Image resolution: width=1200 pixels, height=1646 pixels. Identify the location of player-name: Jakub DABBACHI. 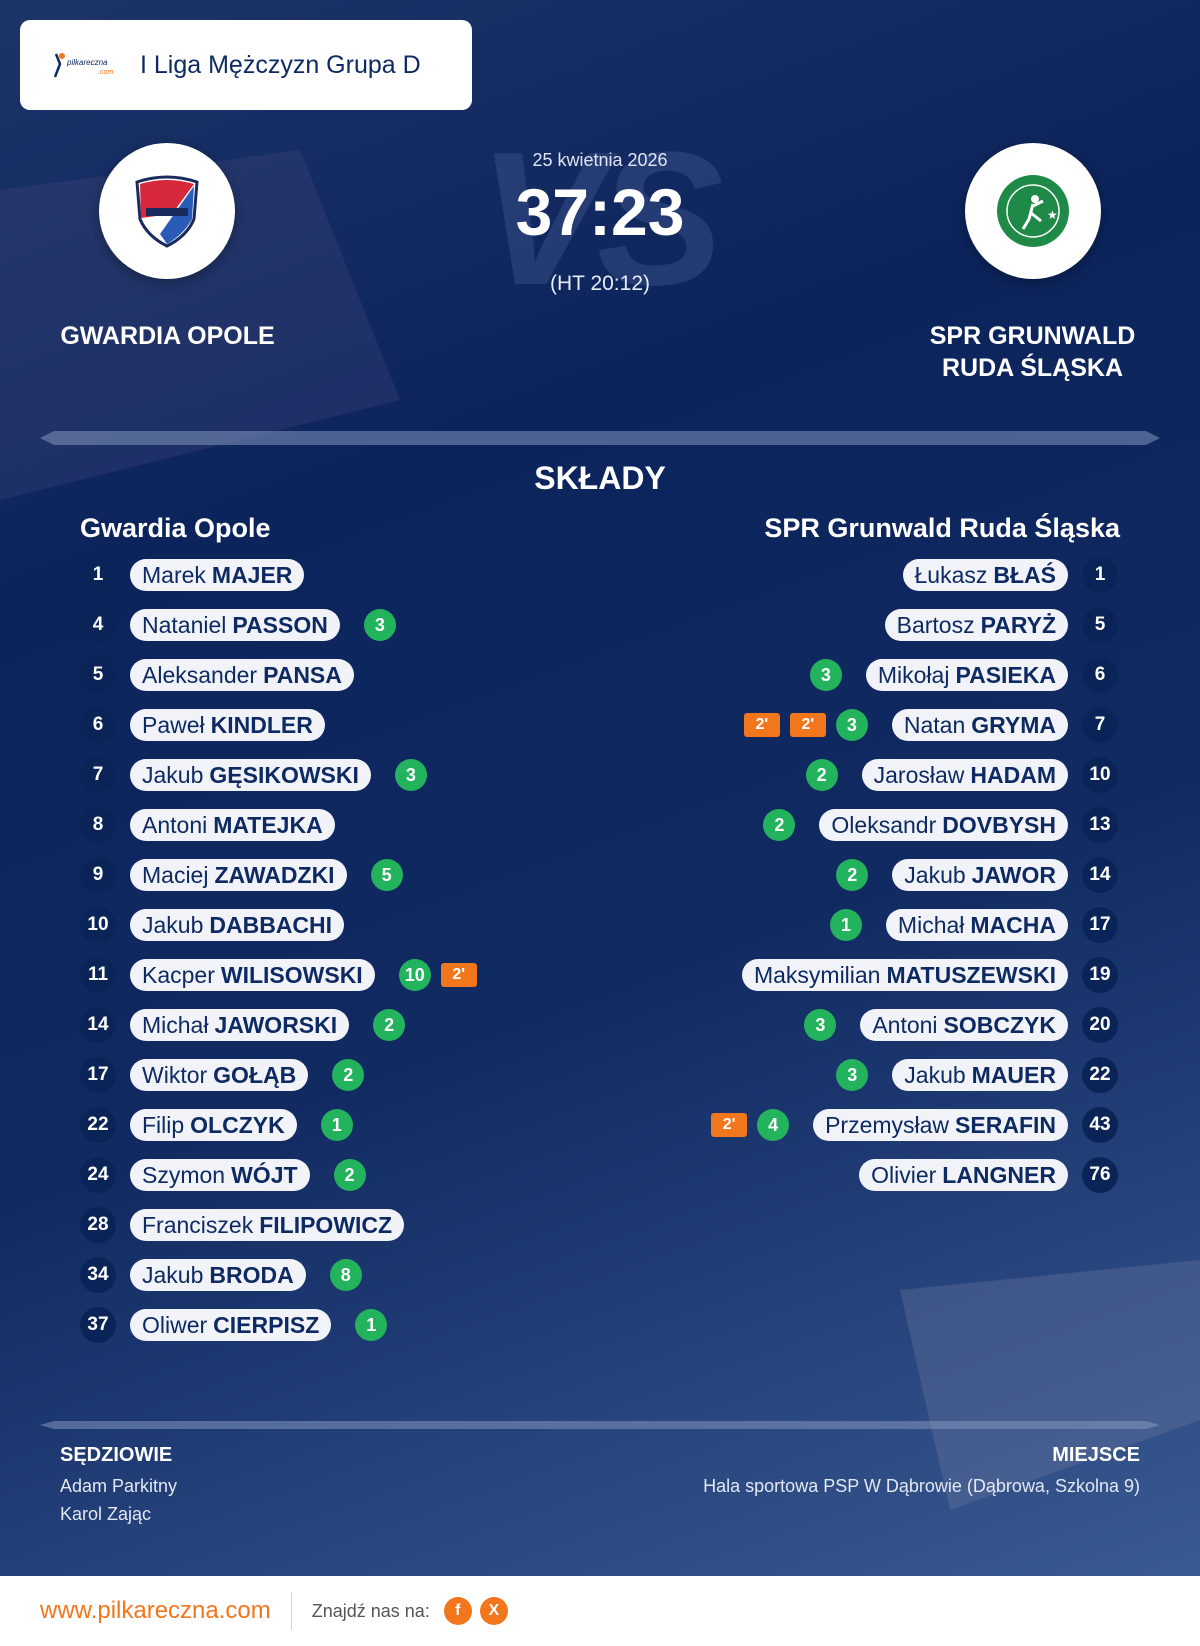
(237, 925).